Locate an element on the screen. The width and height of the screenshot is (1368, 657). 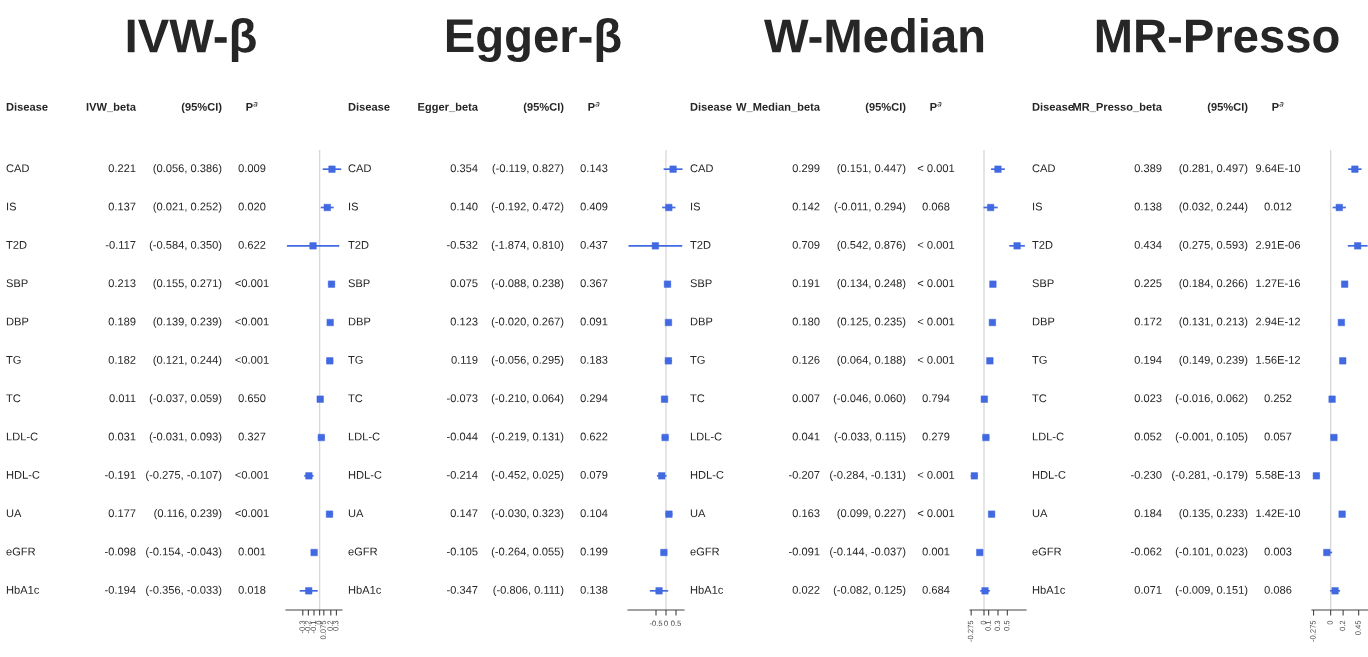
chart-title: MR-Presso is located at coordinates (1217, 36).